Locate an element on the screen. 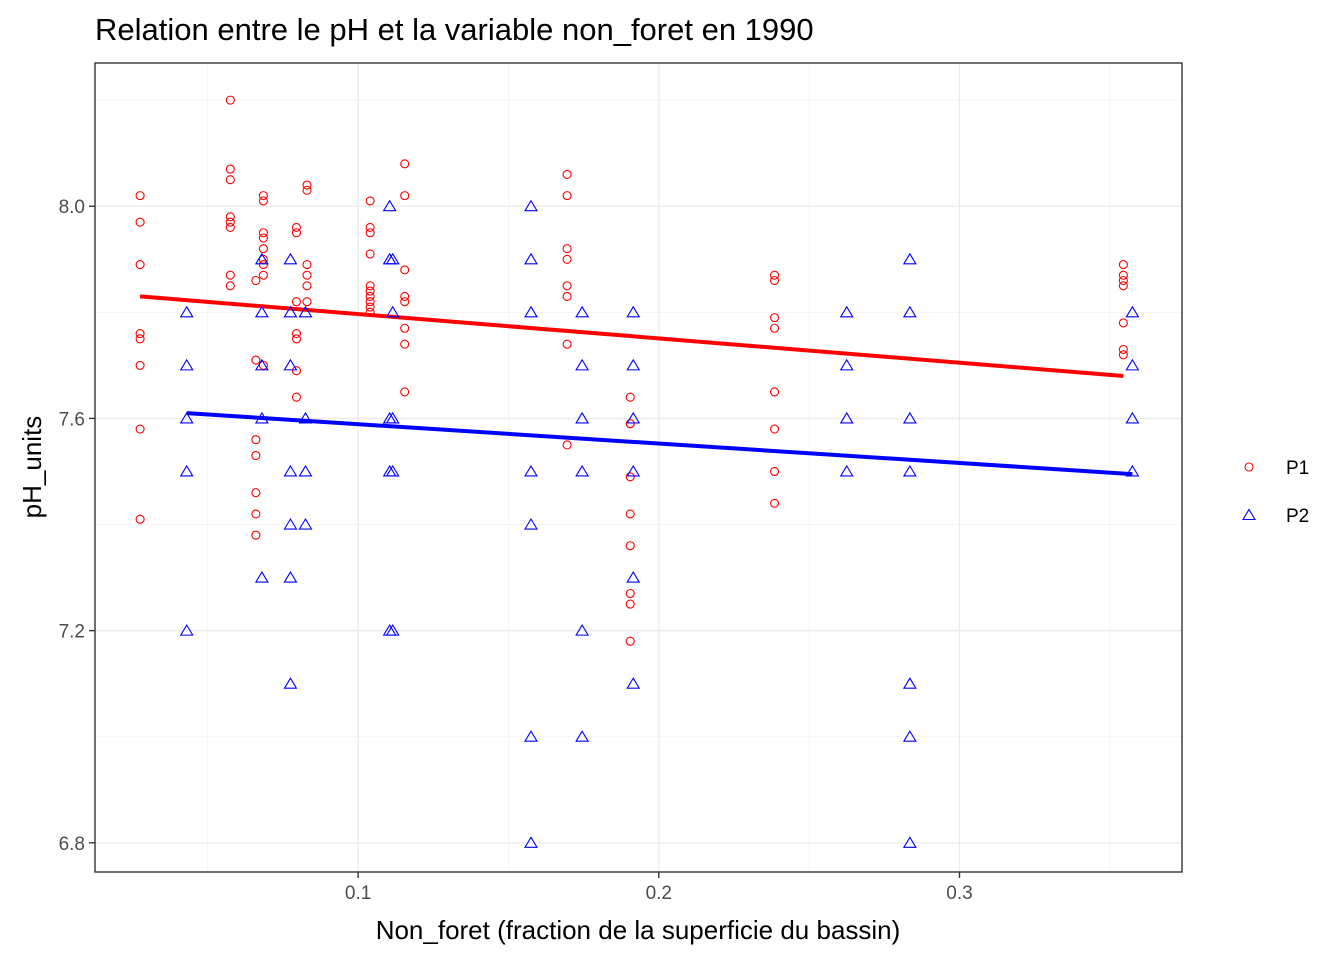 The width and height of the screenshot is (1344, 960). y-tick-label: 6.8 is located at coordinates (72, 844).